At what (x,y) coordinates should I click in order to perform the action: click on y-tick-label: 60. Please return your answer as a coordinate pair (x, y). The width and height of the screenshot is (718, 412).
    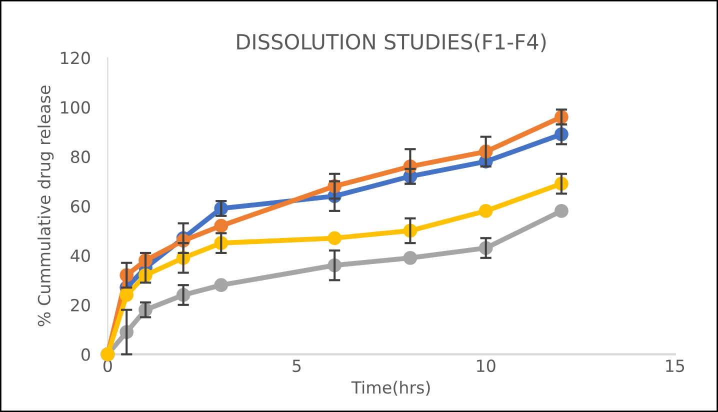
    Looking at the image, I should click on (80, 206).